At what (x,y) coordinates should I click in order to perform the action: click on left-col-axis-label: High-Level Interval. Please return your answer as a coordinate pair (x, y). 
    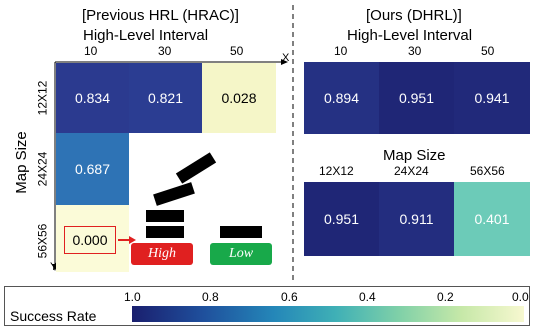
    Looking at the image, I should click on (146, 35).